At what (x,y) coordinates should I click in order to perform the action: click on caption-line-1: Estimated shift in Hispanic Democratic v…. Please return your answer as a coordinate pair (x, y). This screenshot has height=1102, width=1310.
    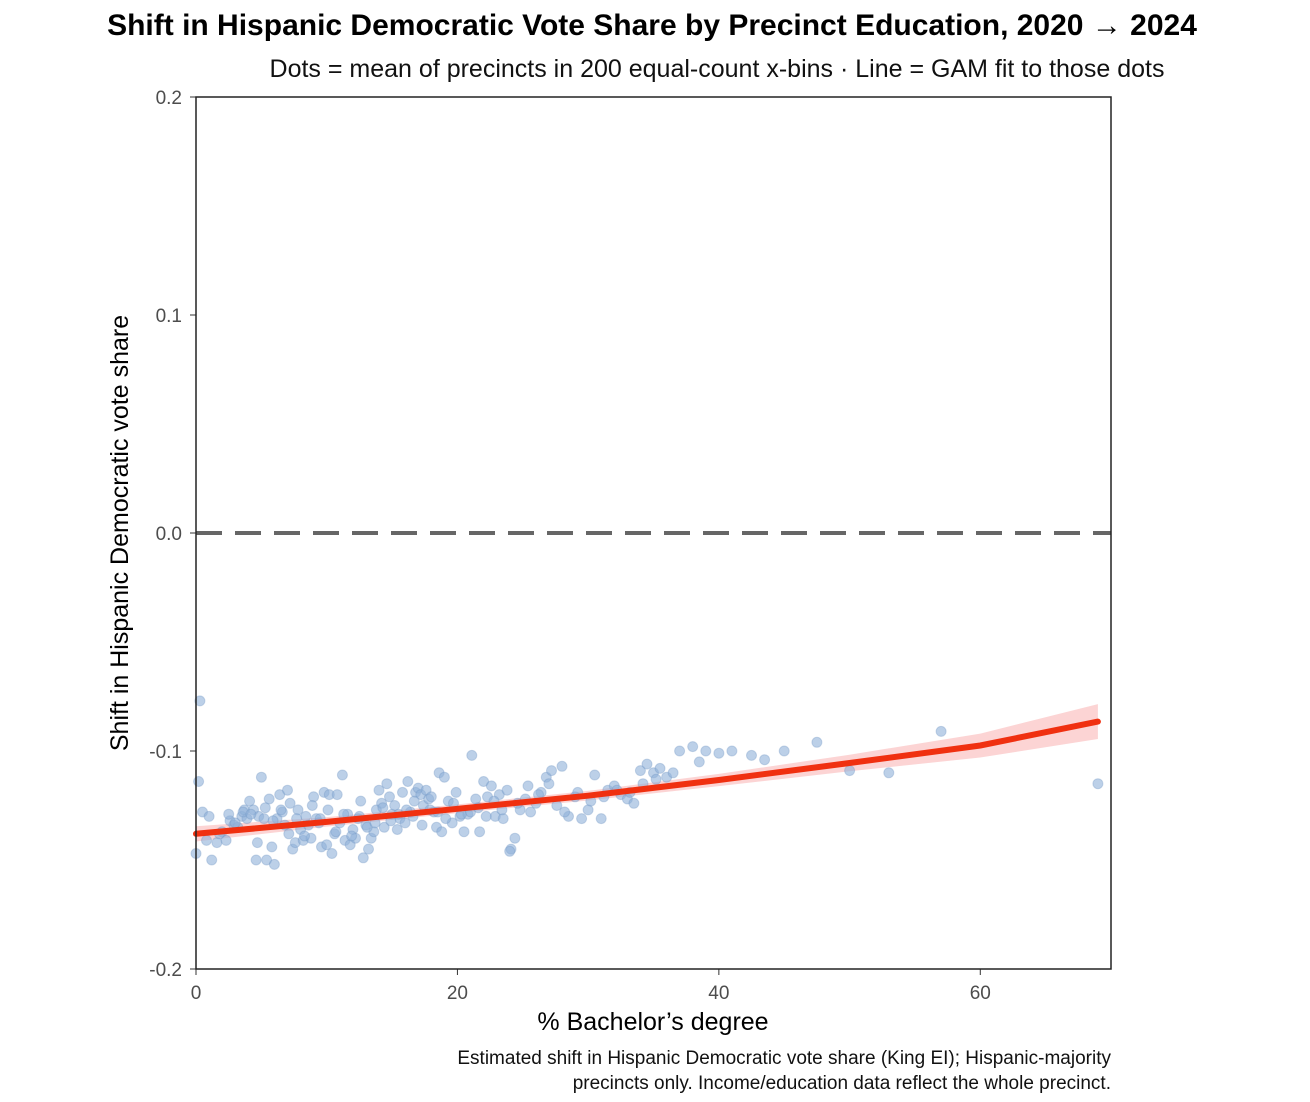
    Looking at the image, I should click on (784, 1058).